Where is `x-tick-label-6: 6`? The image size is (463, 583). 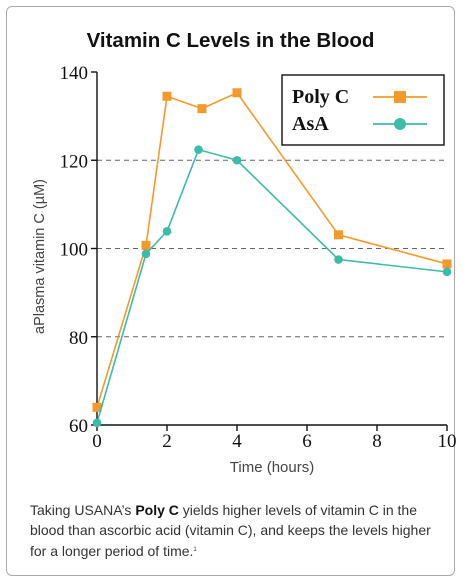
x-tick-label-6: 6 is located at coordinates (307, 441).